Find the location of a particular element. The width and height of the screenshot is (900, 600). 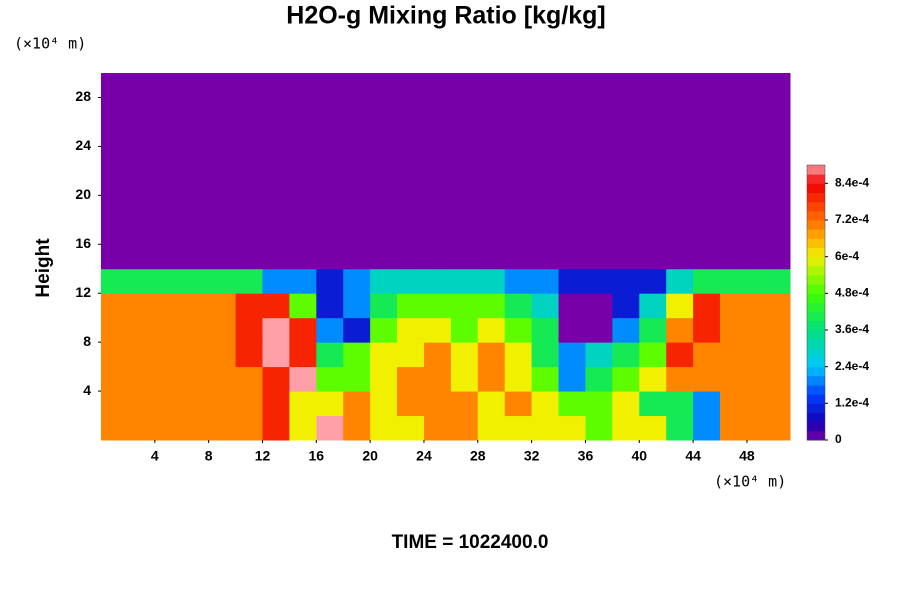

x-tick-label: 48 is located at coordinates (747, 456).